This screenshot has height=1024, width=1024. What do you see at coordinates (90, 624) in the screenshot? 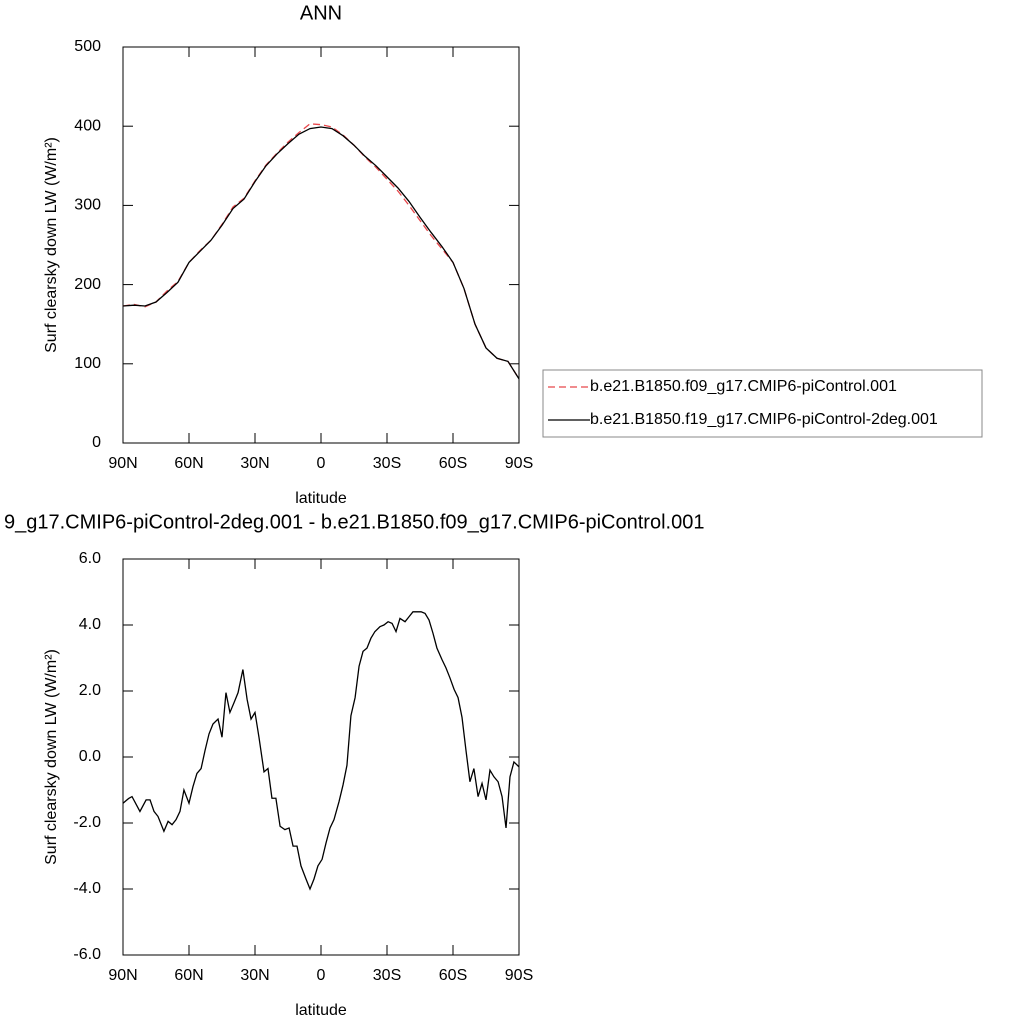
I see `y-tick-label: 4.0` at bounding box center [90, 624].